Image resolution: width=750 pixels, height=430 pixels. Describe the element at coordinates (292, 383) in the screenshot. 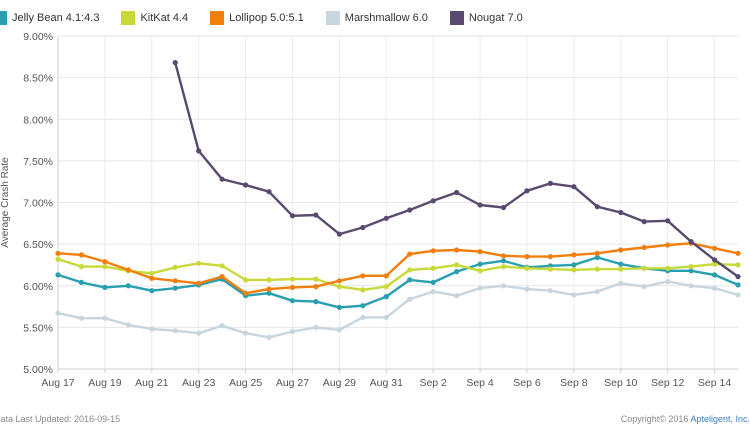

I see `x-tick-label: Aug 27` at that location.